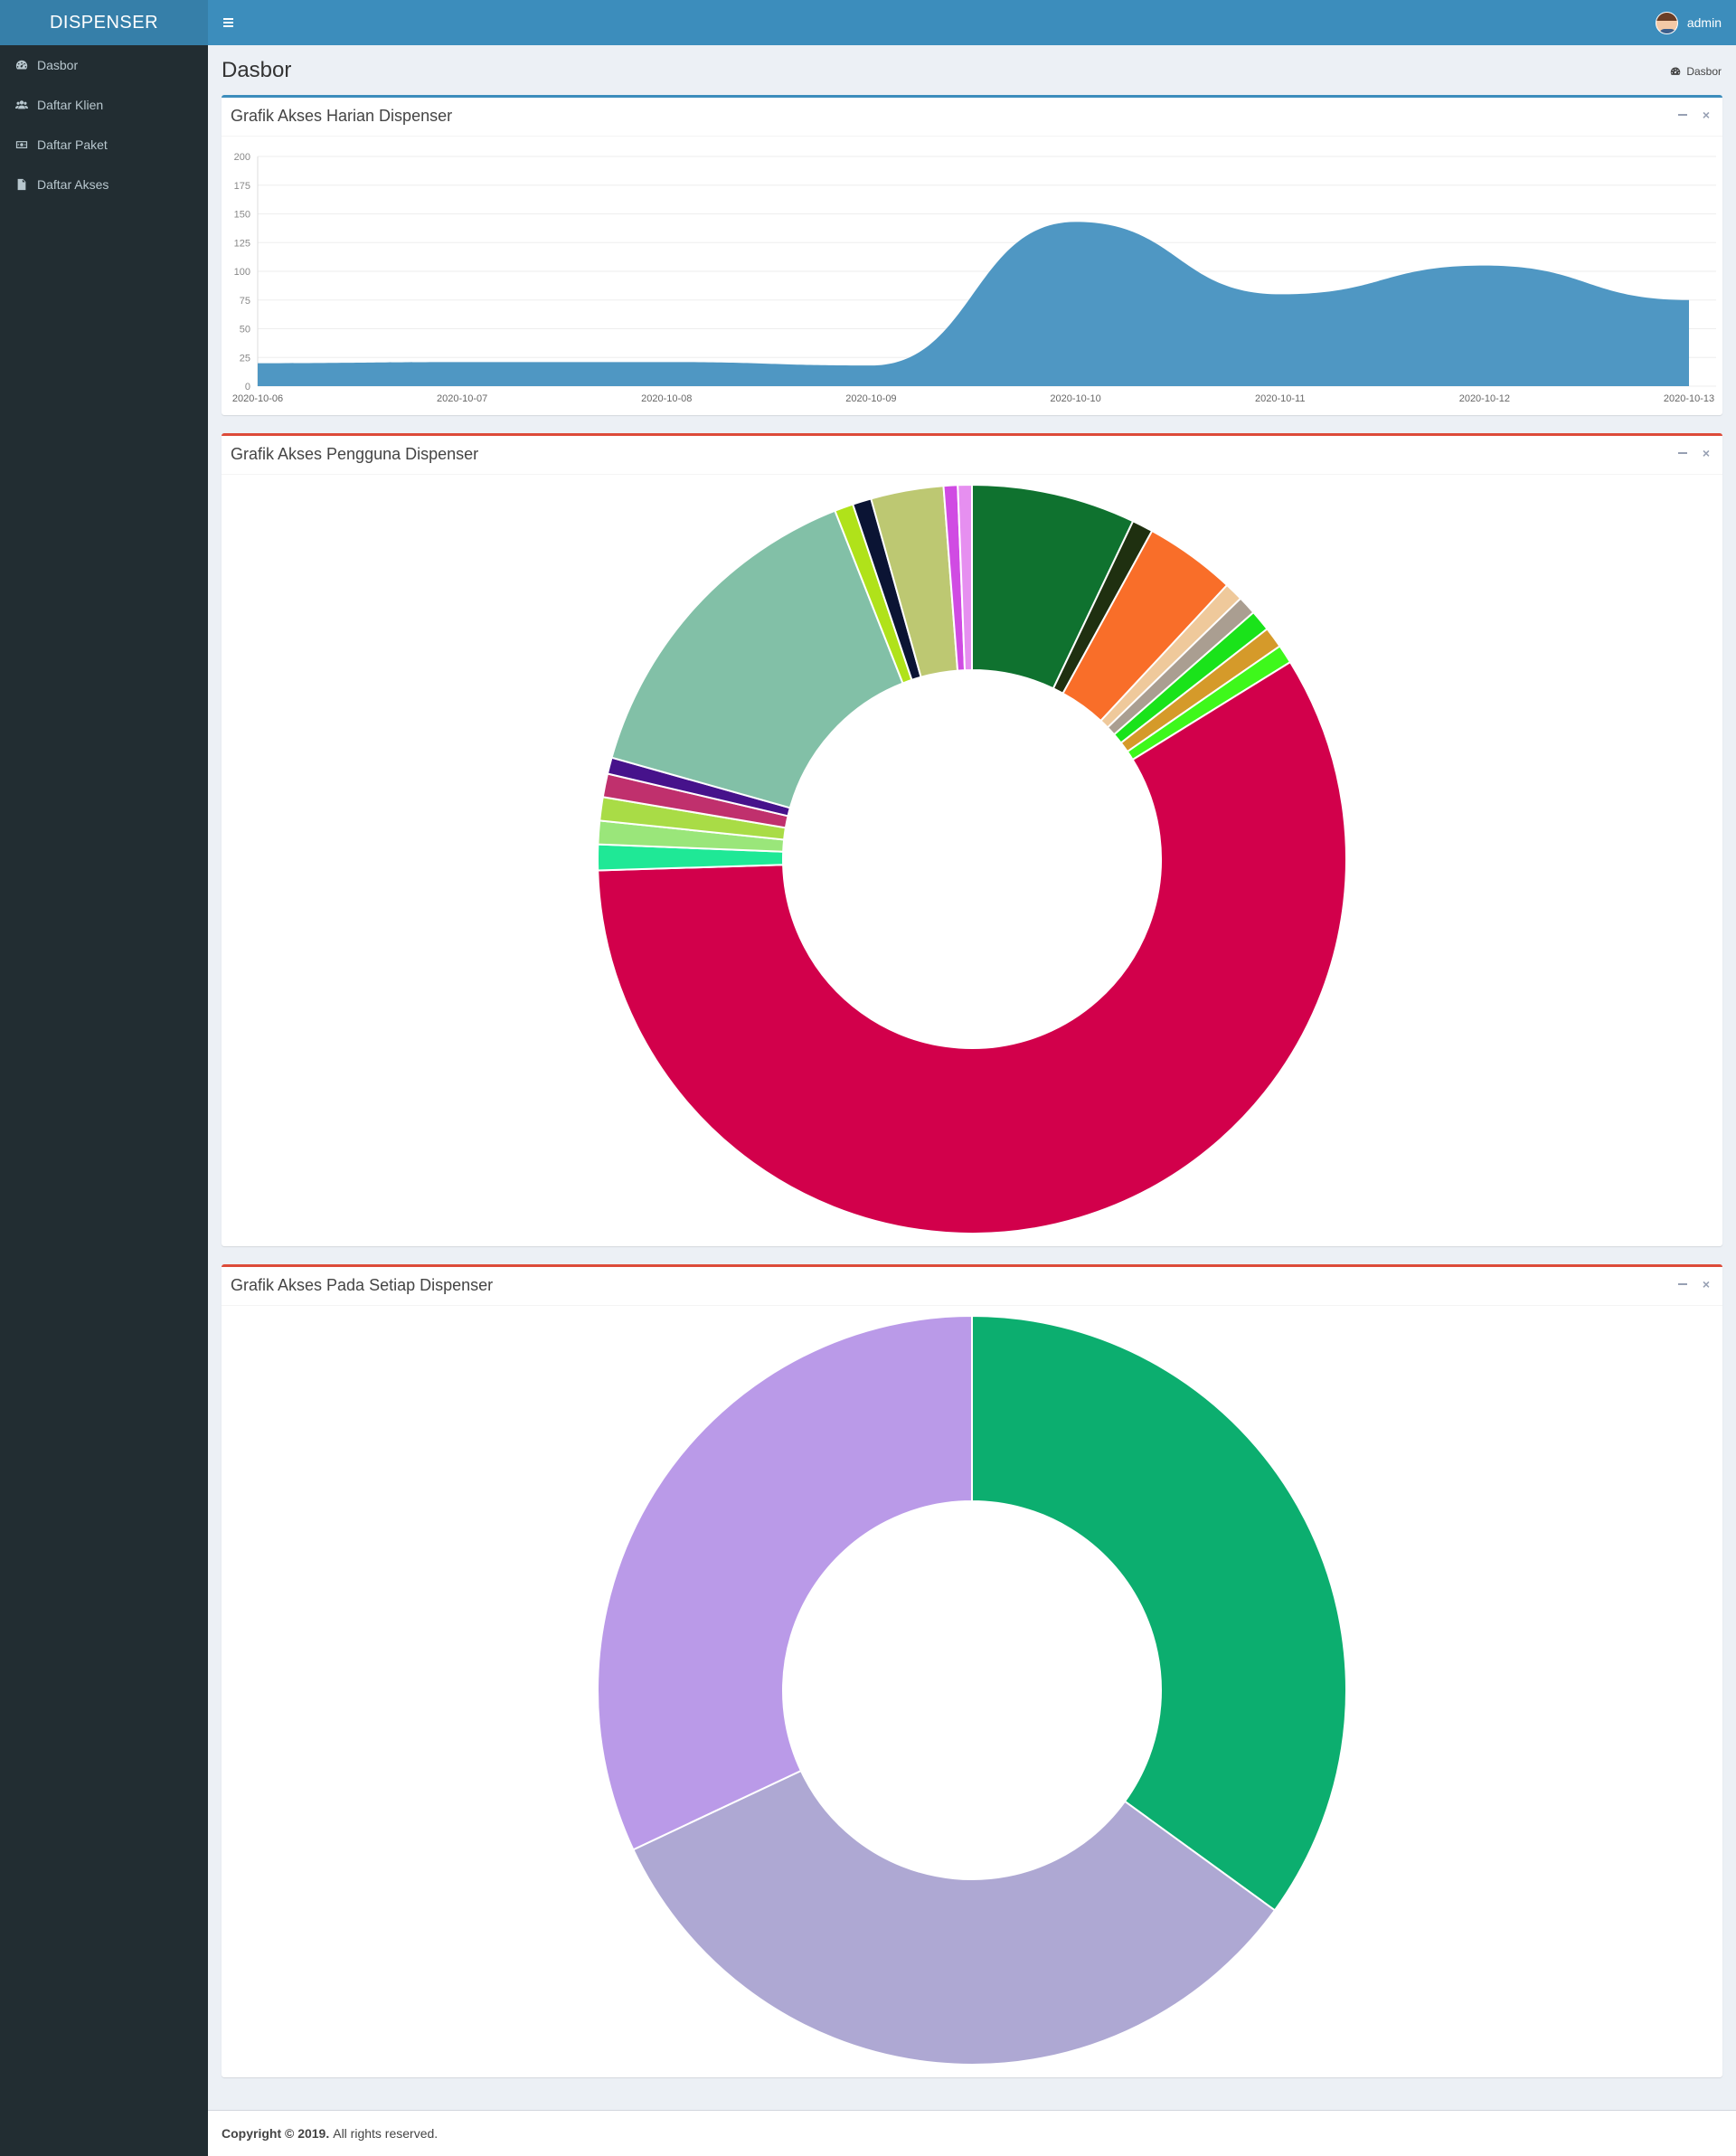 This screenshot has width=1736, height=2156. What do you see at coordinates (363, 1285) in the screenshot?
I see `box-title: Grafik Akses Pada Setiap Dispenser` at bounding box center [363, 1285].